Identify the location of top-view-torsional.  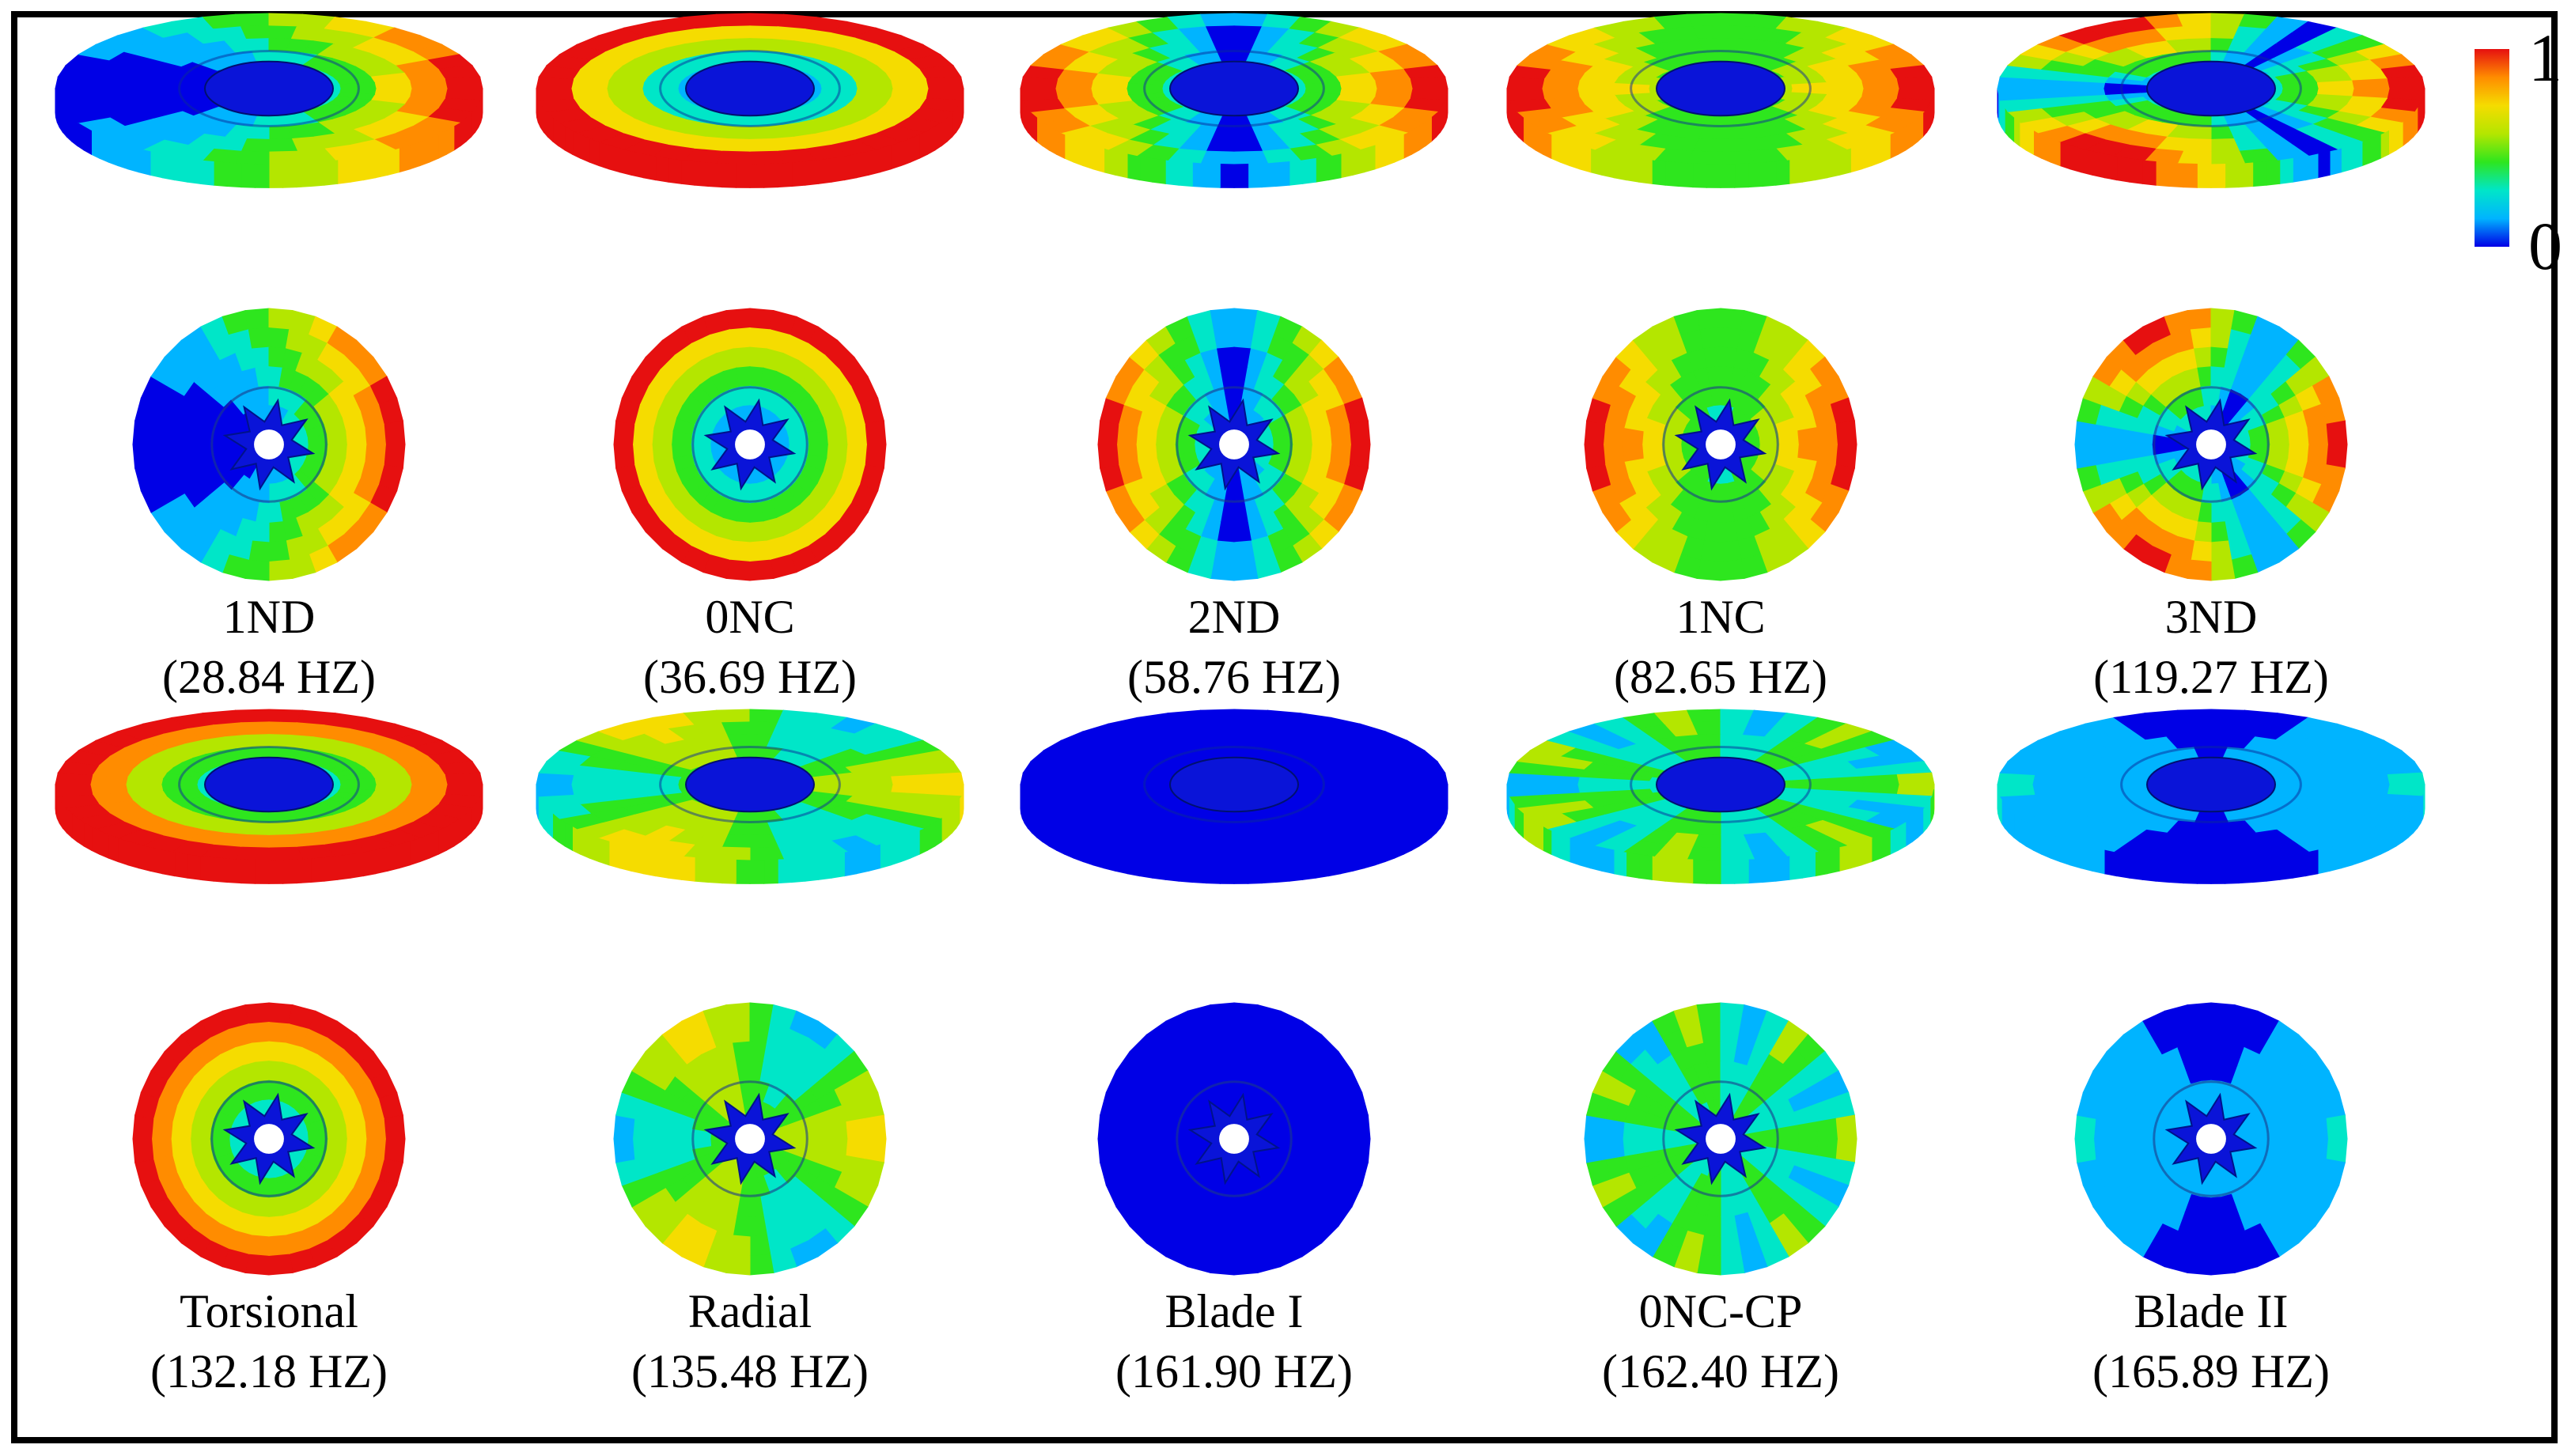
(269, 1139).